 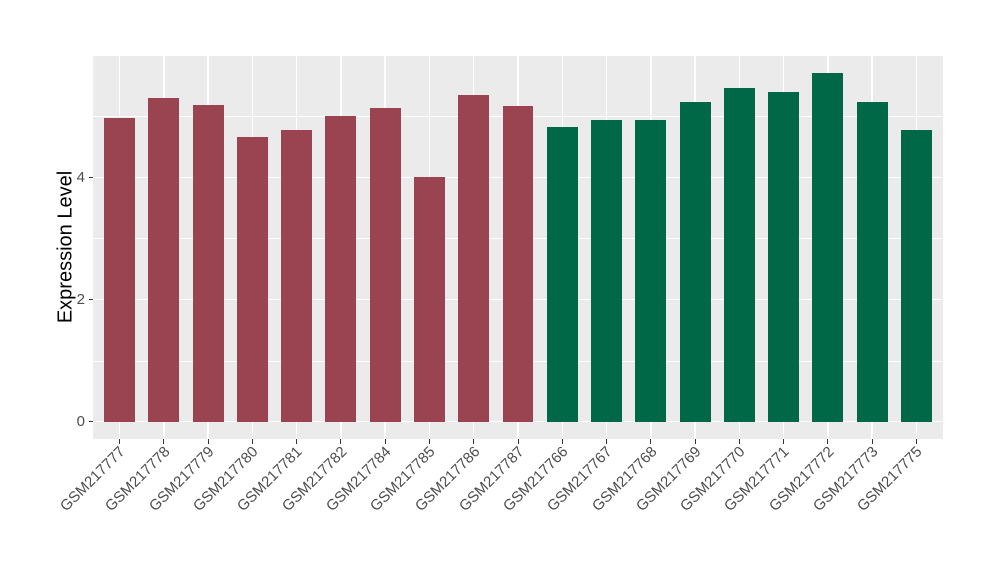 I want to click on bar-GSM217772, so click(x=828, y=247).